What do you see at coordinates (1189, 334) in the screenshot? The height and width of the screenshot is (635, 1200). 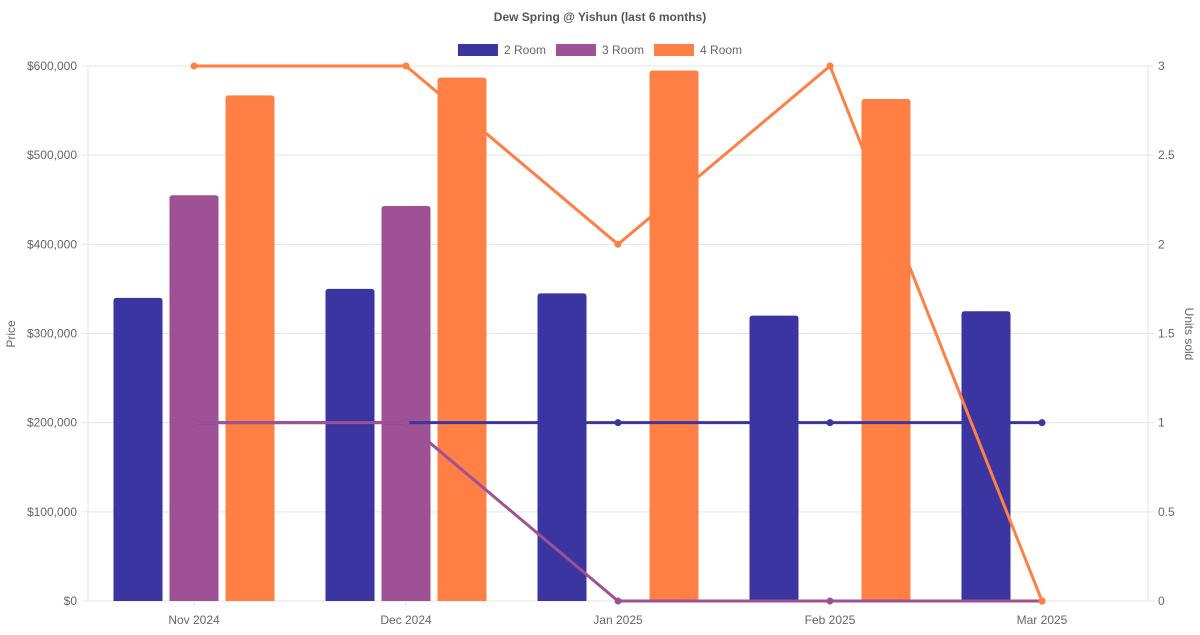 I see `y-axis-right-label: Units sold` at bounding box center [1189, 334].